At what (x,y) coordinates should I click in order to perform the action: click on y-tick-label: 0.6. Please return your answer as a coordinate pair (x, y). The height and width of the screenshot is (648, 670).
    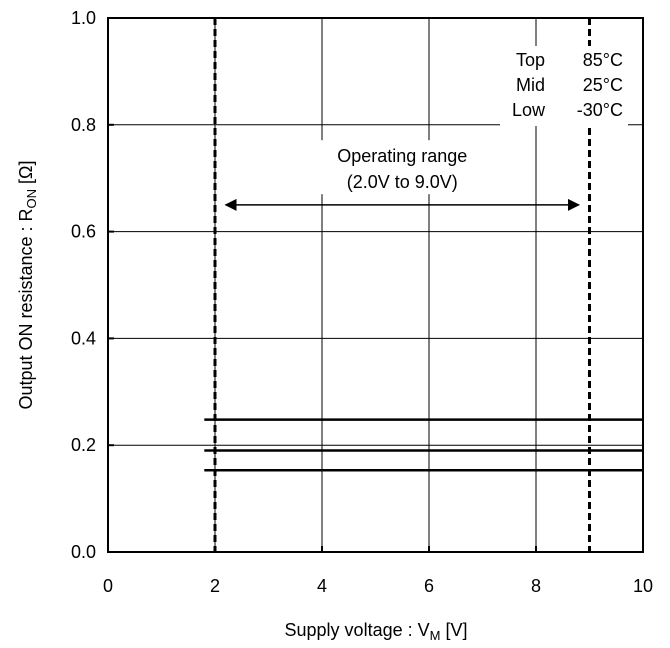
    Looking at the image, I should click on (83, 232).